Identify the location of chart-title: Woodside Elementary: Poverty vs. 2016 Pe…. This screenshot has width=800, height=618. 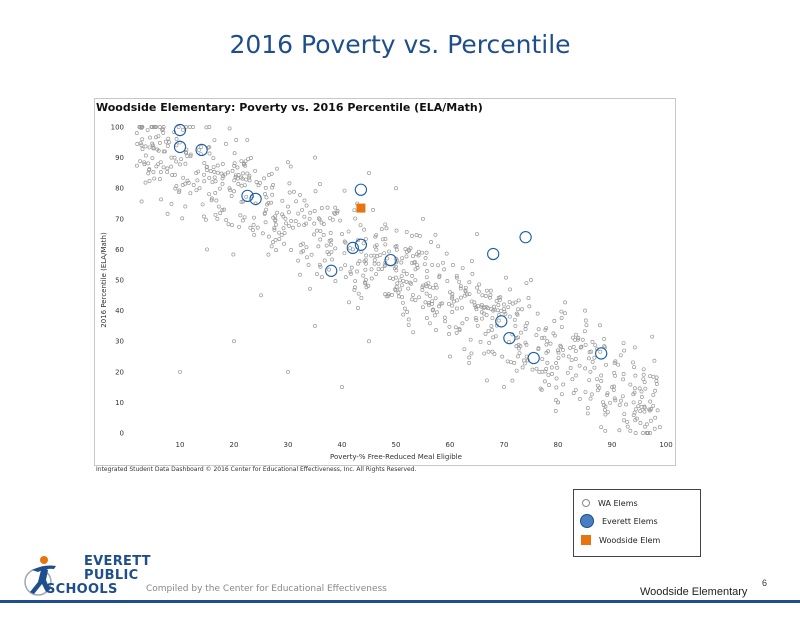
(289, 107).